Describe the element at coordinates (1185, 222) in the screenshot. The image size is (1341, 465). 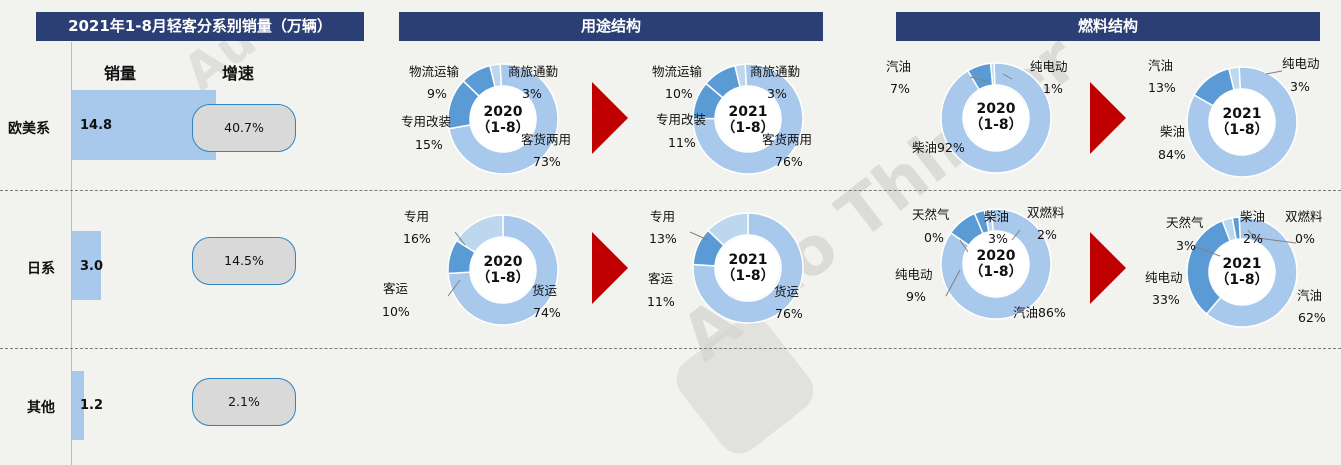
I see `slice-label: 天然气` at that location.